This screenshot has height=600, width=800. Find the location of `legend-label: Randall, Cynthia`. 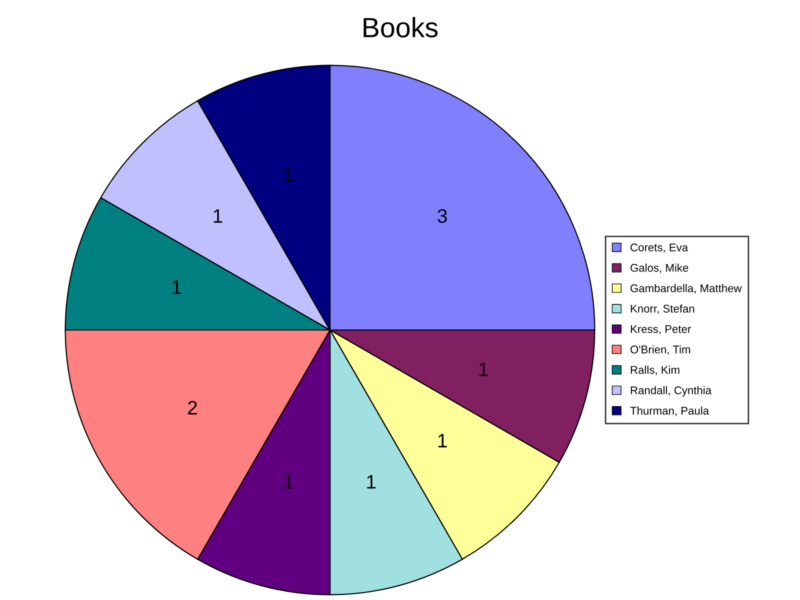

legend-label: Randall, Cynthia is located at coordinates (671, 391).